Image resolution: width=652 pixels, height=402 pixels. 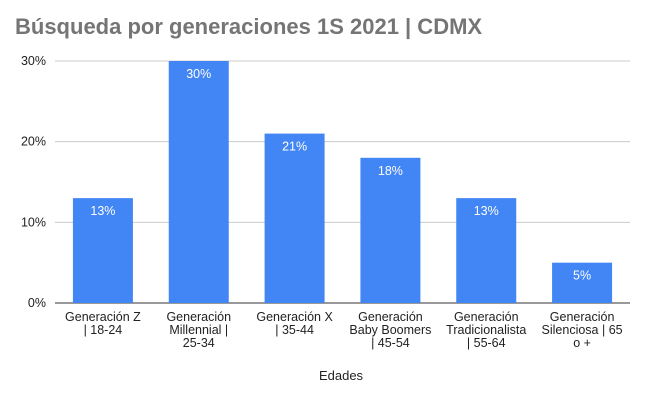 I want to click on bar-value-label: 18%, so click(x=390, y=171).